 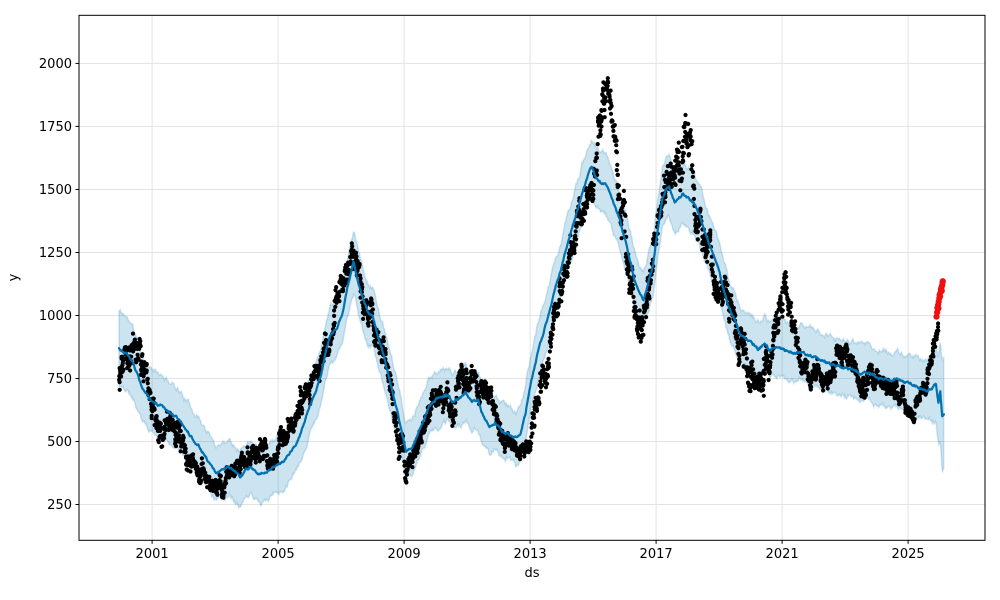 I want to click on anomaly-points, so click(x=939, y=299).